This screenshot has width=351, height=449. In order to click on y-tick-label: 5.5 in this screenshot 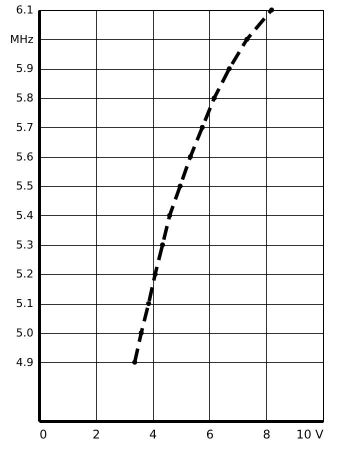, I will do `click(25, 186)`.